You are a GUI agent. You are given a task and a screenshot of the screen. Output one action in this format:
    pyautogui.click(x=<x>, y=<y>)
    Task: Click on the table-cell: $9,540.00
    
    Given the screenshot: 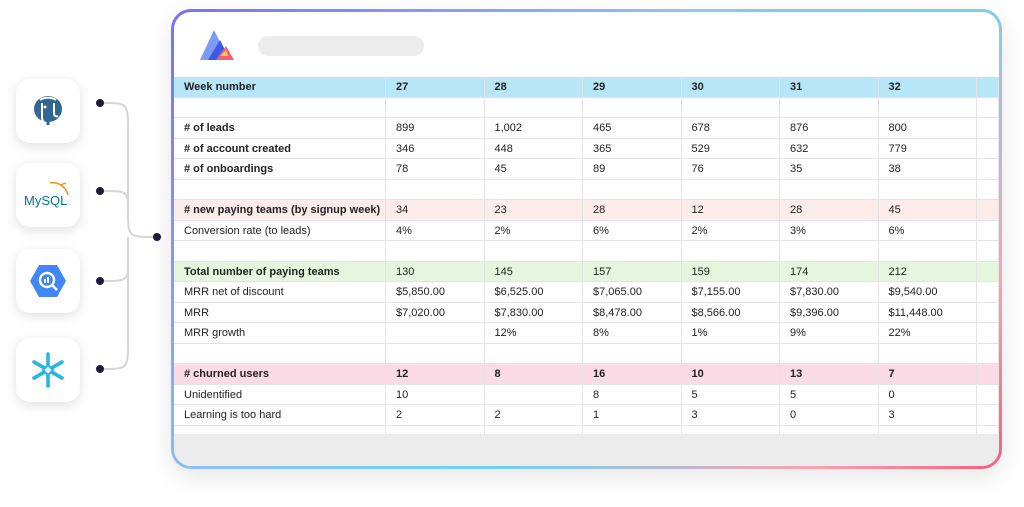 What is the action you would take?
    pyautogui.click(x=927, y=292)
    